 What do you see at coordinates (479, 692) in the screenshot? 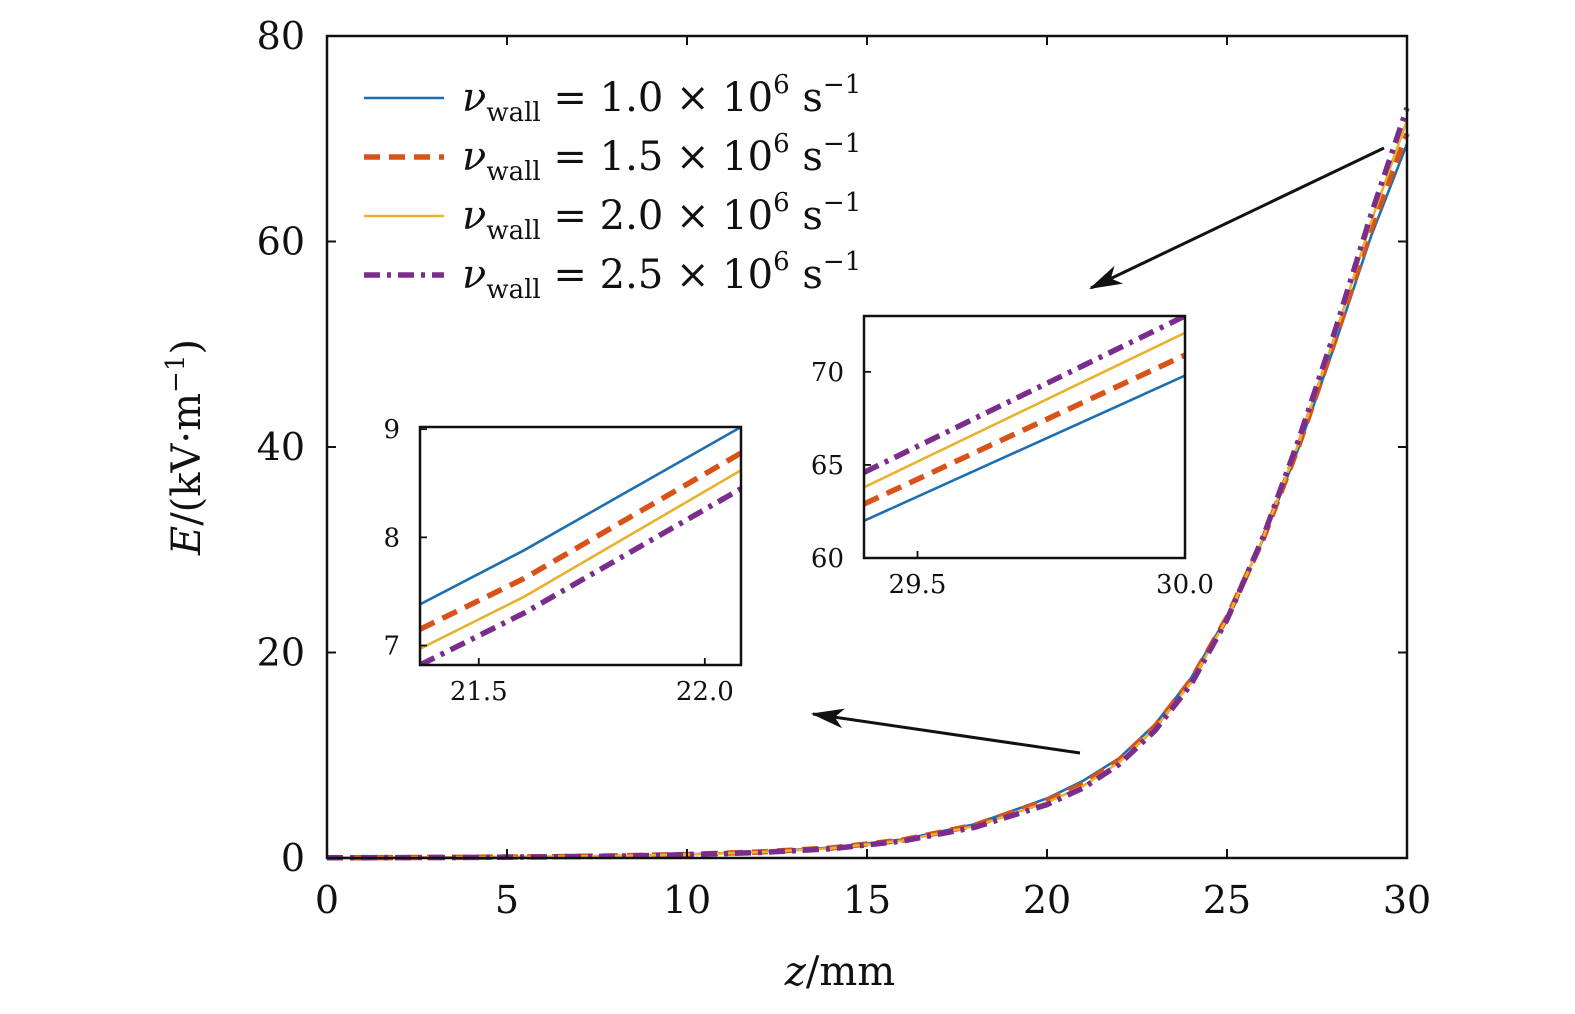
I see `inset-x-tick-label: 21.5` at bounding box center [479, 692].